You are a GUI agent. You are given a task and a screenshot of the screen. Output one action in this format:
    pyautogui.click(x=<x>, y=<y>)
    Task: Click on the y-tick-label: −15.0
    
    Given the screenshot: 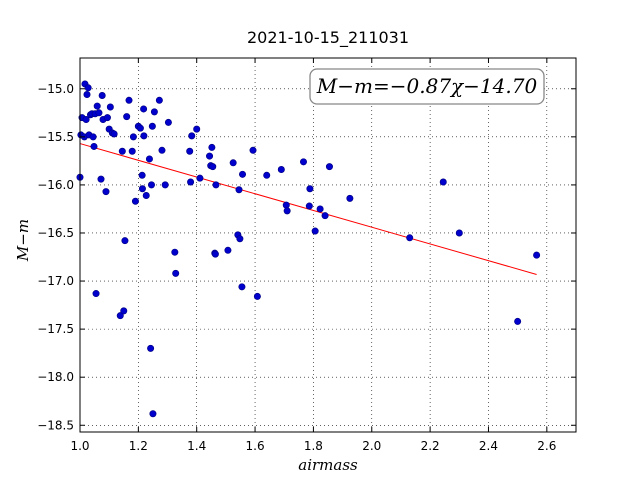 What is the action you would take?
    pyautogui.click(x=55, y=89)
    